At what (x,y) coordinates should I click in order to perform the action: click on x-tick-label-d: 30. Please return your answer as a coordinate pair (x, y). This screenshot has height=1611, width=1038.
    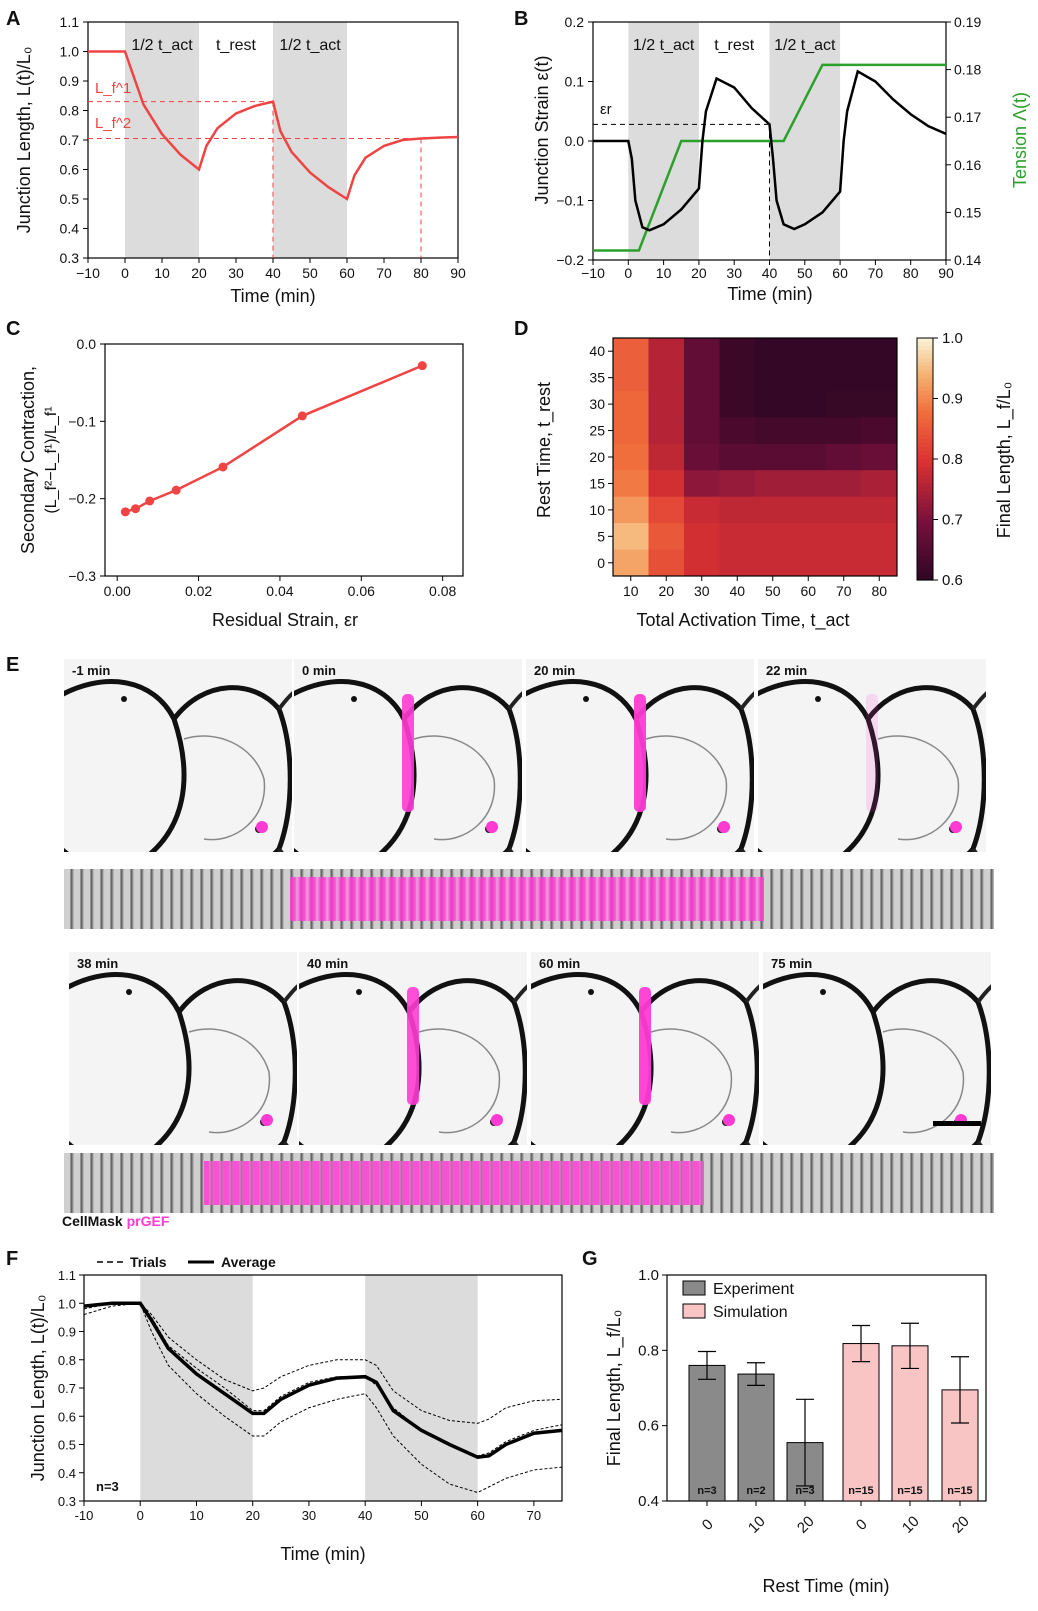
    Looking at the image, I should click on (702, 591).